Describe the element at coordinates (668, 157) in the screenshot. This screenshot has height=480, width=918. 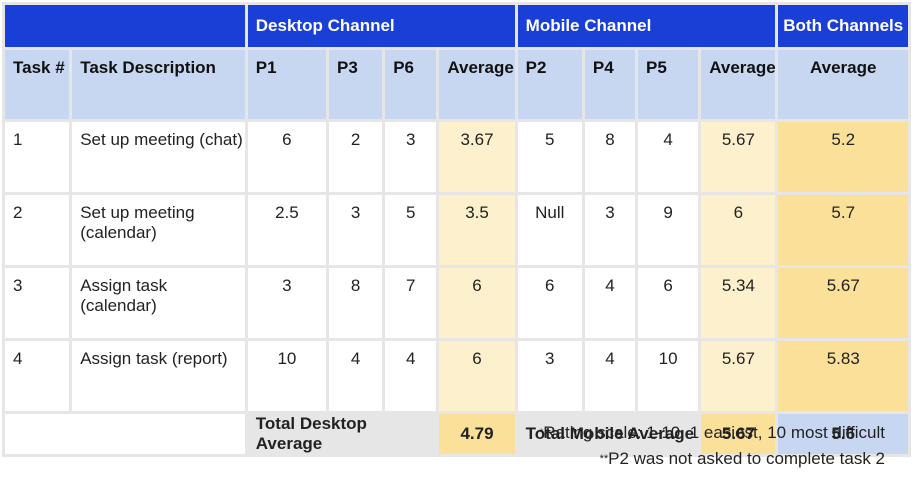
I see `cell-p5: 4` at that location.